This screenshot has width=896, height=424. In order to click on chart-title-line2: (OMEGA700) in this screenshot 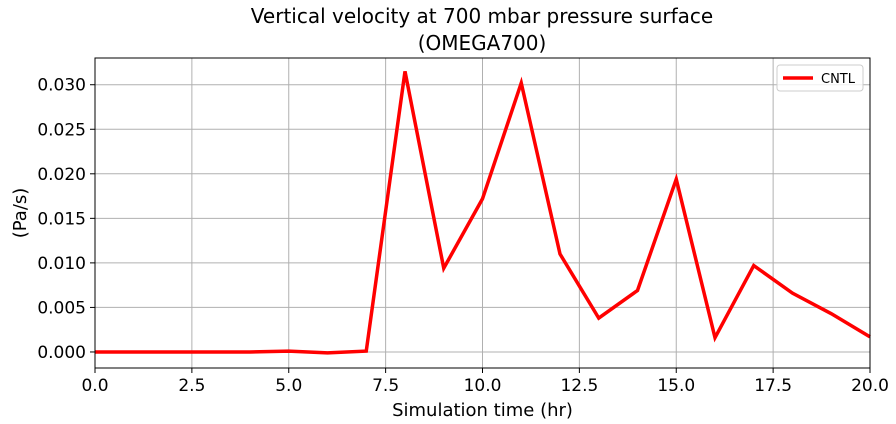, I will do `click(482, 43)`.